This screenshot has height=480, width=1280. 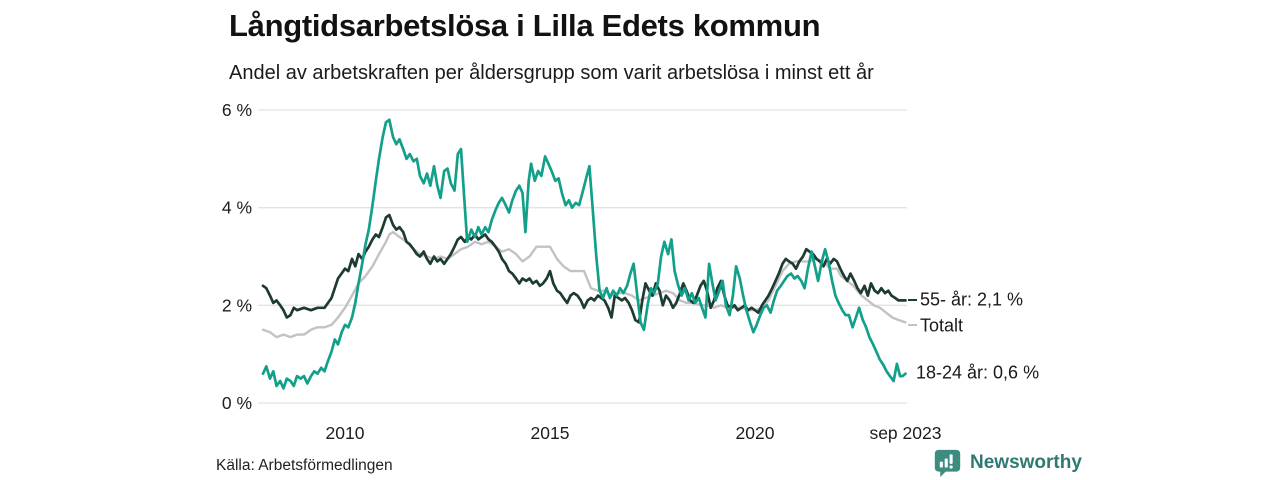 I want to click on source-note: Källa: Arbetsförmedlingen, so click(x=304, y=465).